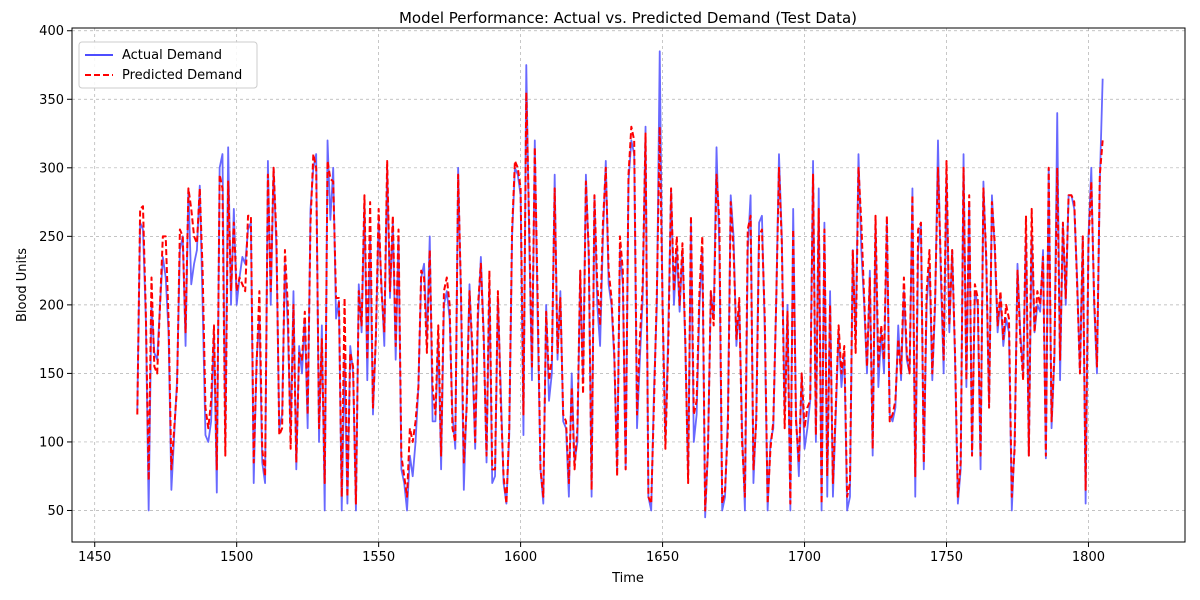 Image resolution: width=1200 pixels, height=600 pixels. Describe the element at coordinates (662, 557) in the screenshot. I see `x-tick-label: 1650` at that location.